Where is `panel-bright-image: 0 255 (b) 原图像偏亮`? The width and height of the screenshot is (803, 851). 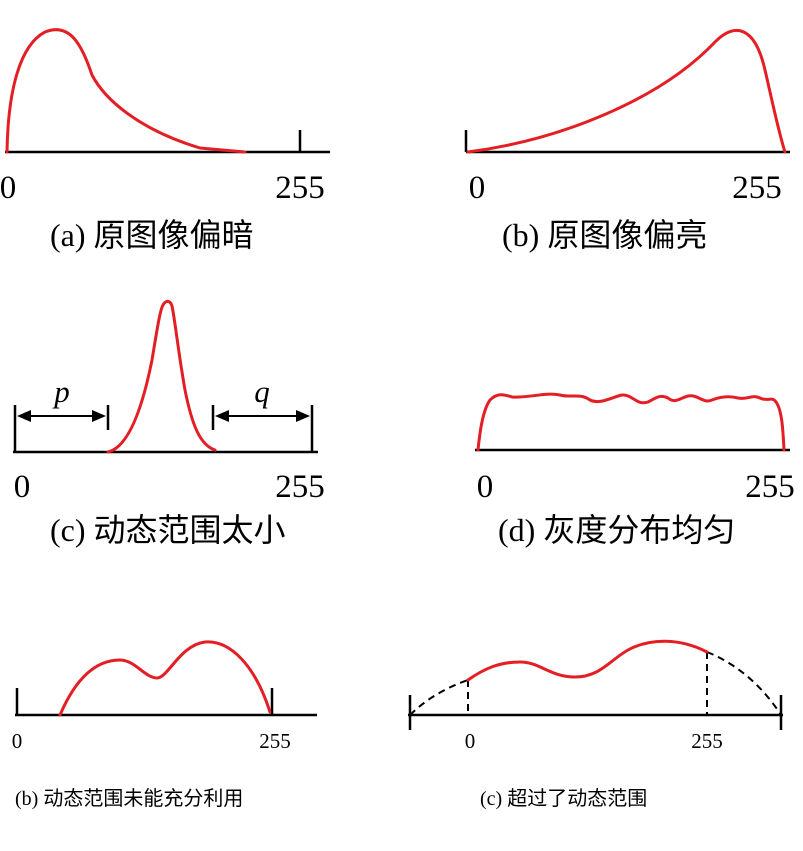 panel-bright-image: 0 255 (b) 原图像偏亮 is located at coordinates (627, 141).